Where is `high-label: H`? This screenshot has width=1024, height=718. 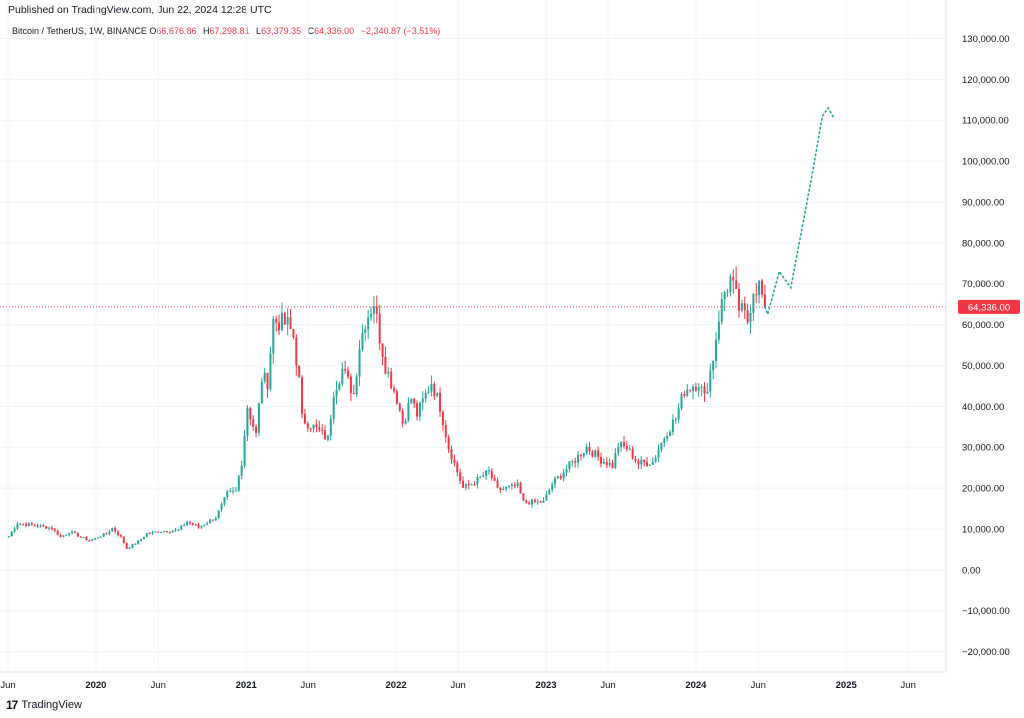 high-label: H is located at coordinates (206, 31).